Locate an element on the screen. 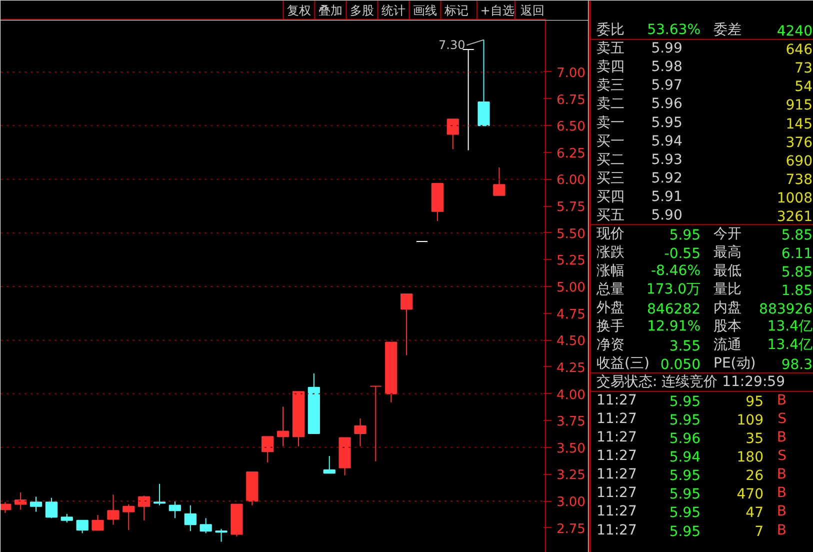 This screenshot has width=813, height=552. text: 卖二 5.96 915 is located at coordinates (704, 105).